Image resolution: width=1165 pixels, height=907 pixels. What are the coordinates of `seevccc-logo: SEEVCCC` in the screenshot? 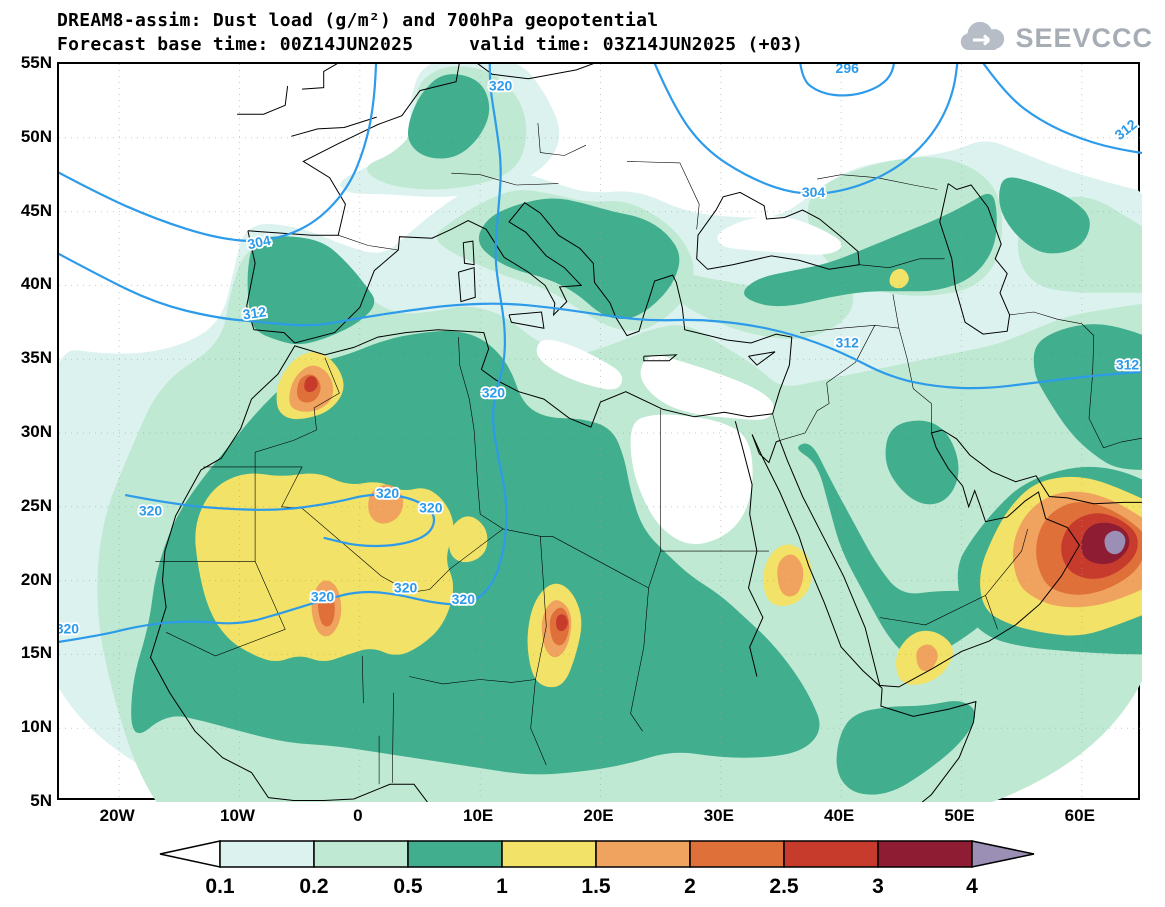 It's located at (1054, 38).